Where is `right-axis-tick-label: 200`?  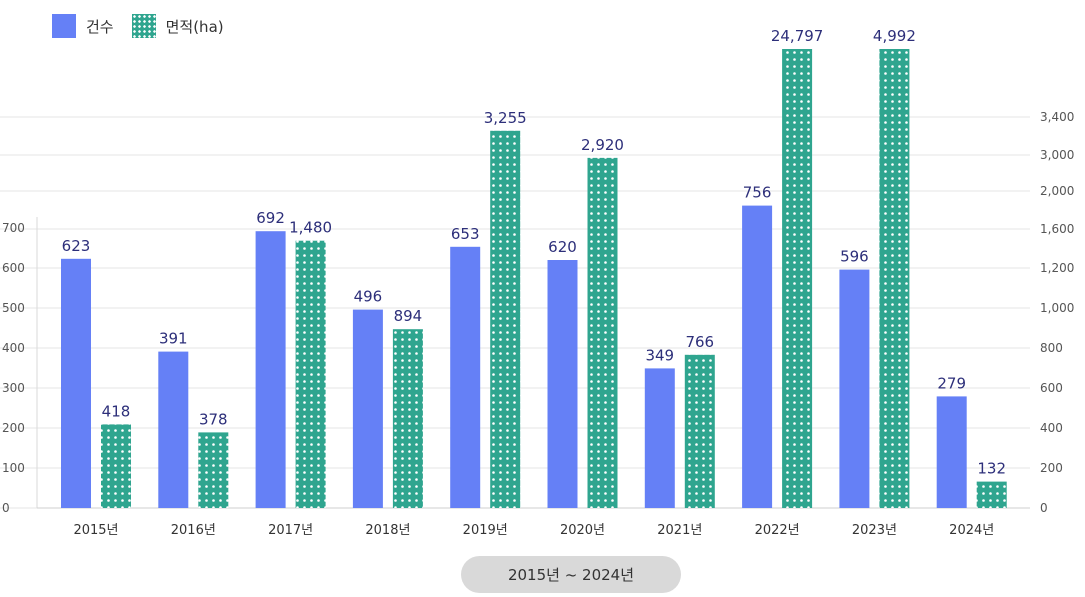
right-axis-tick-label: 200 is located at coordinates (1051, 468).